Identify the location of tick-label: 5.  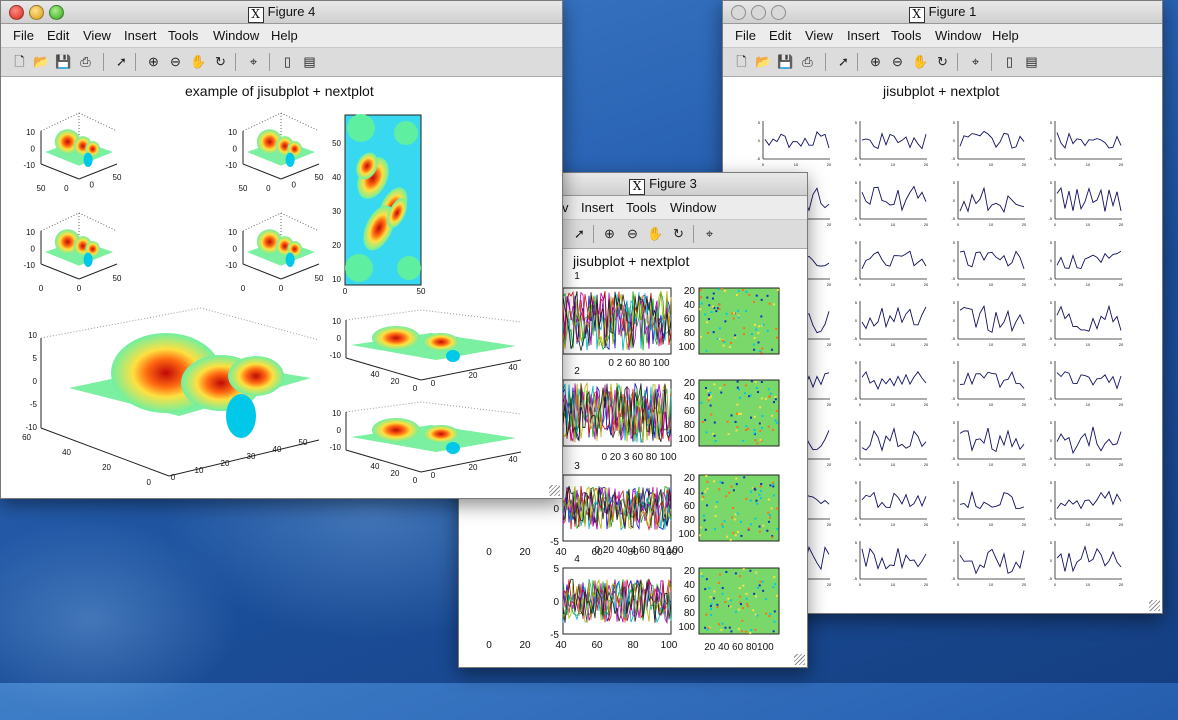
(1051, 542).